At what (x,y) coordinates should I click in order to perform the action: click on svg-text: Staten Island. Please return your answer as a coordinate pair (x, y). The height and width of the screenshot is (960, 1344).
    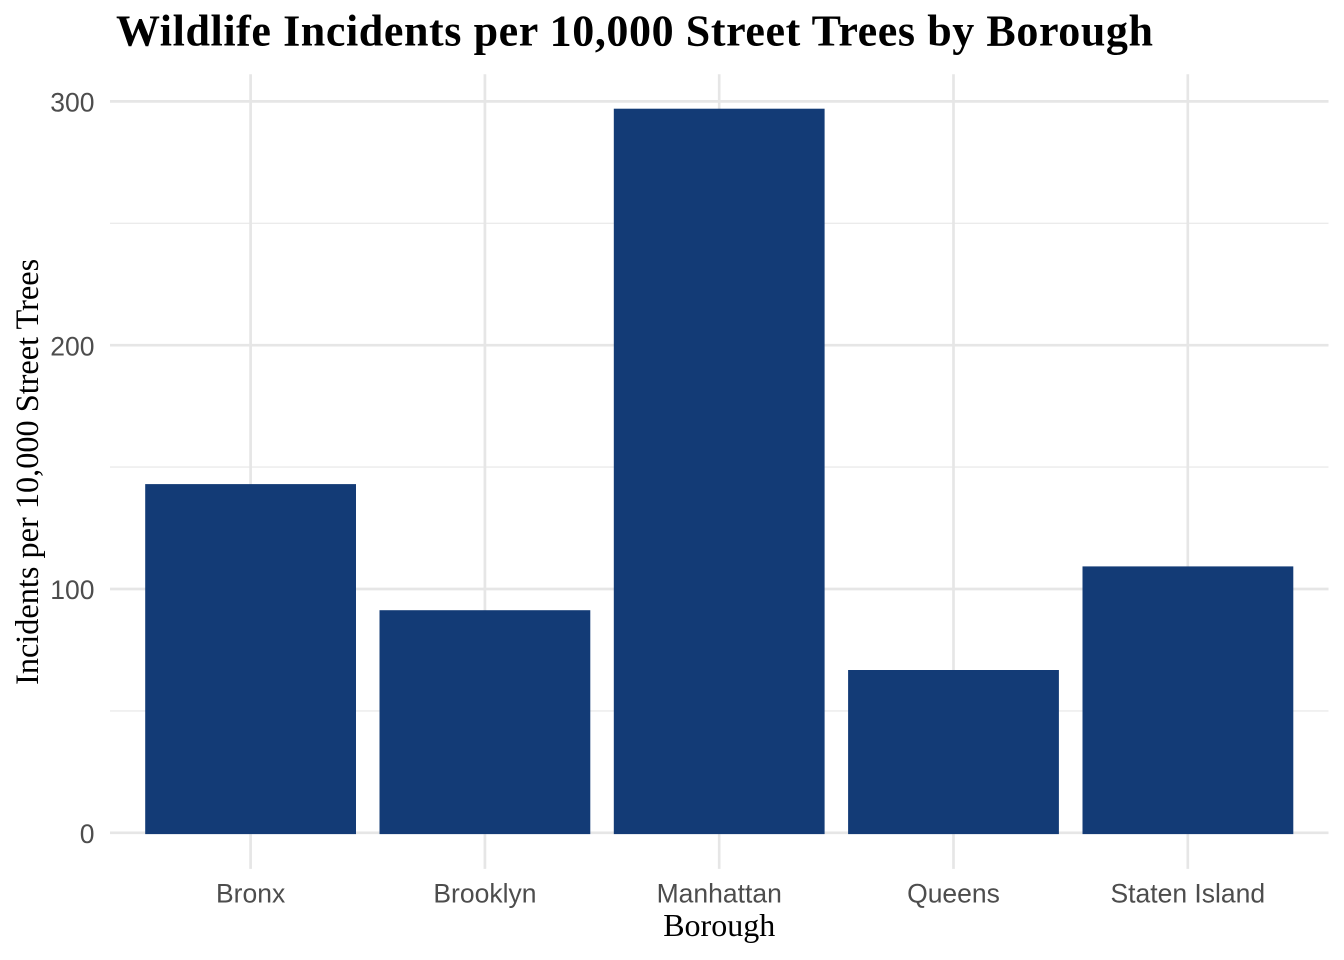
    Looking at the image, I should click on (1187, 894).